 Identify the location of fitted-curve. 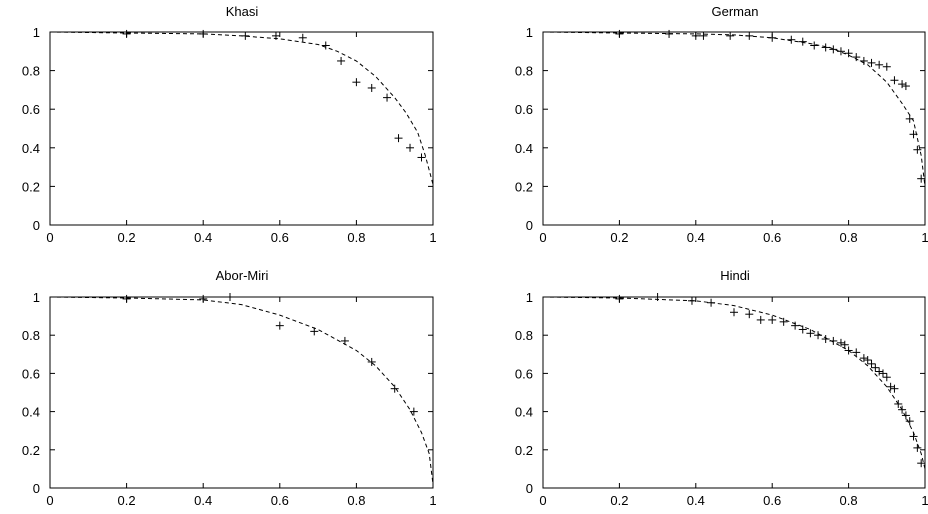
(734, 109).